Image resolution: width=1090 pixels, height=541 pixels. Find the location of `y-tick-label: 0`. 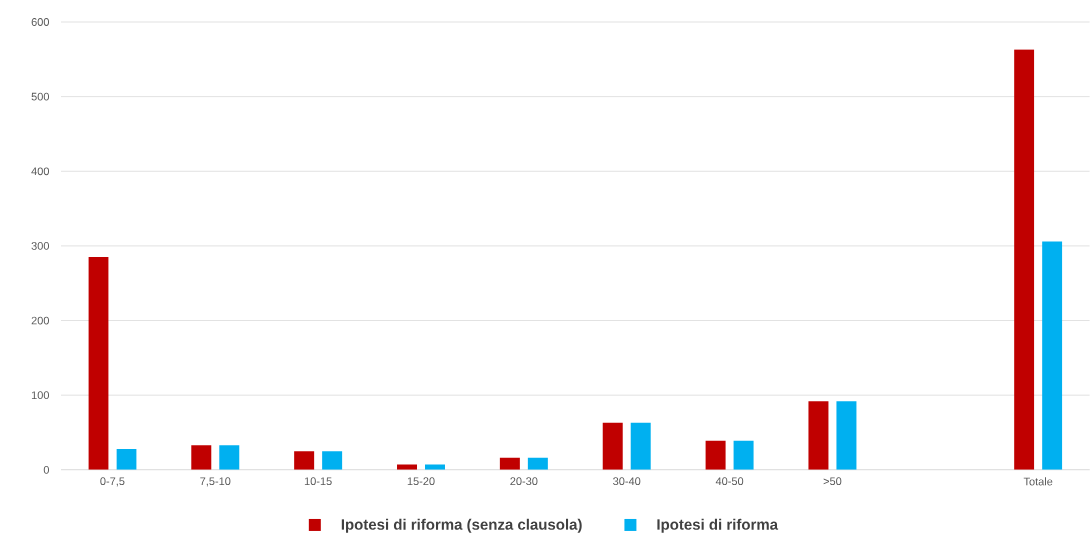

y-tick-label: 0 is located at coordinates (46, 470).